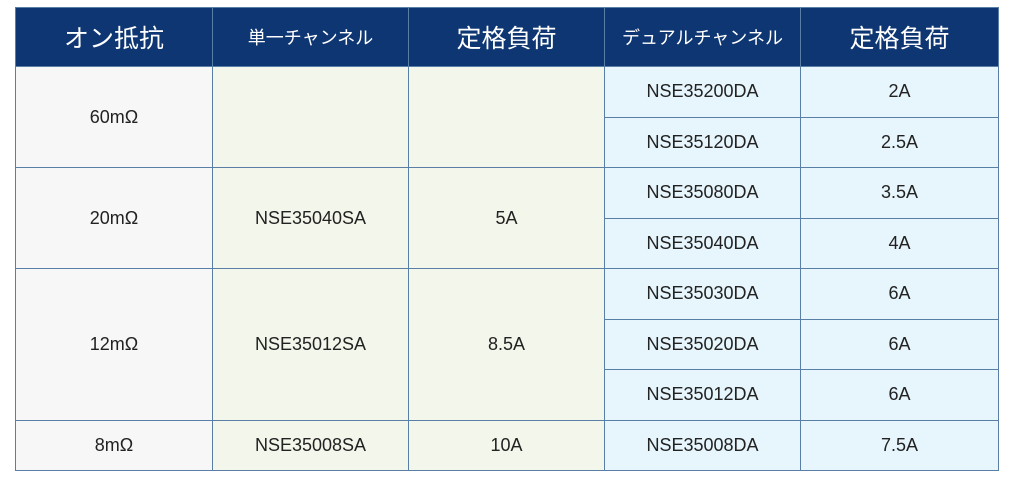 The height and width of the screenshot is (481, 1011). I want to click on single-channel-load-cell: 5A, so click(506, 218).